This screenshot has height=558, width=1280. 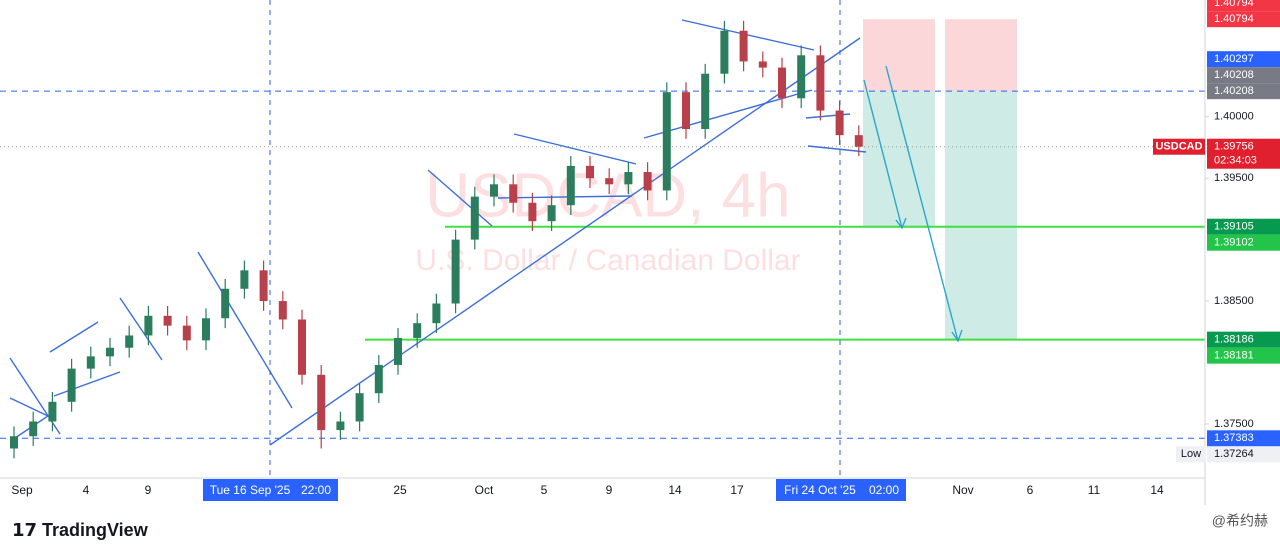 What do you see at coordinates (1234, 301) in the screenshot?
I see `y-tick-label: 1.38500` at bounding box center [1234, 301].